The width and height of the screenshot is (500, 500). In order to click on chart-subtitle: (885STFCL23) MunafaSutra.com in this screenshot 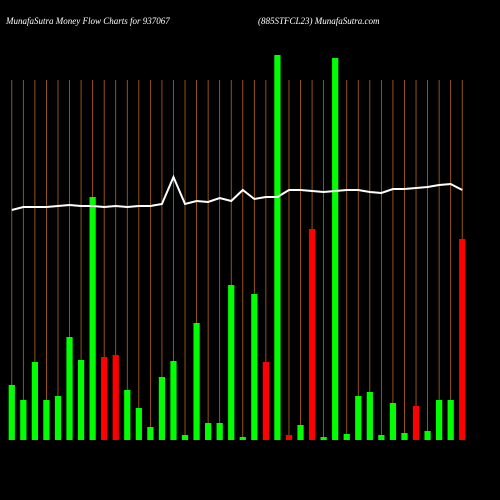, I will do `click(319, 21)`.